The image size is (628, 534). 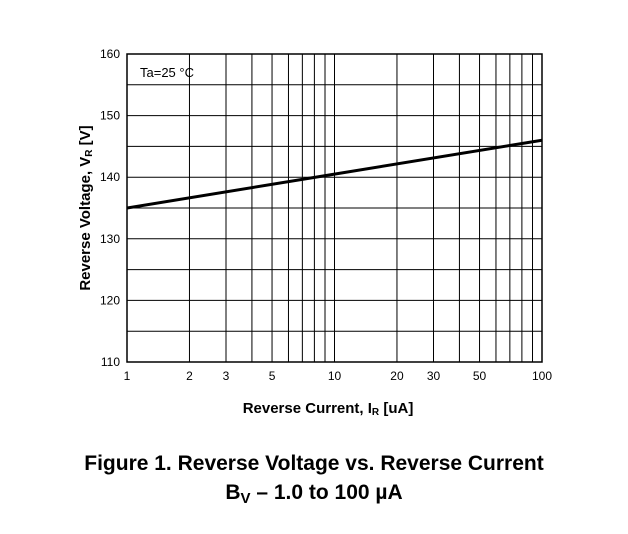 What do you see at coordinates (233, 492) in the screenshot?
I see `caption-range-main: B` at bounding box center [233, 492].